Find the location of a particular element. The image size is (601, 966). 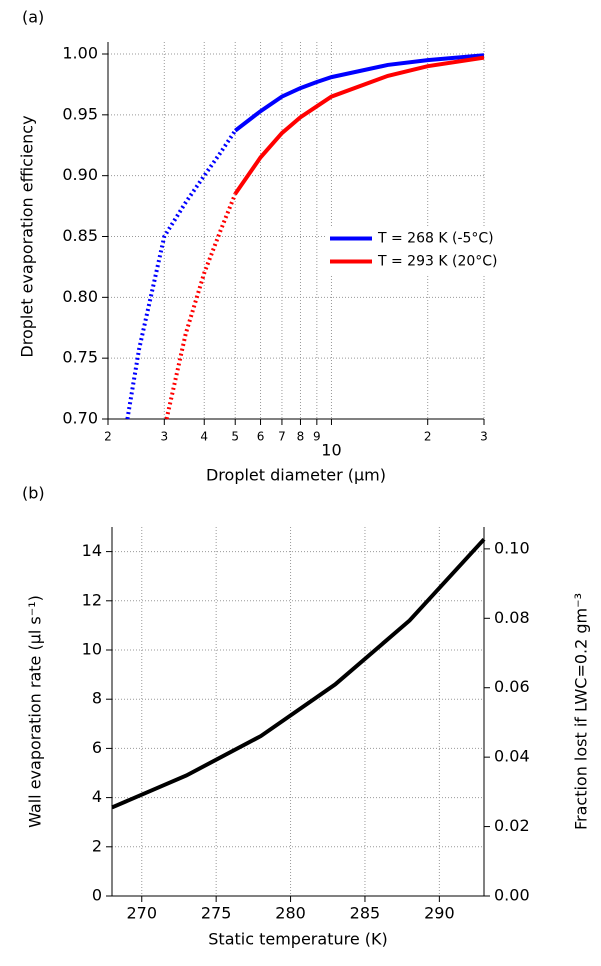

y2-tick-label: 0.10 is located at coordinates (512, 547).